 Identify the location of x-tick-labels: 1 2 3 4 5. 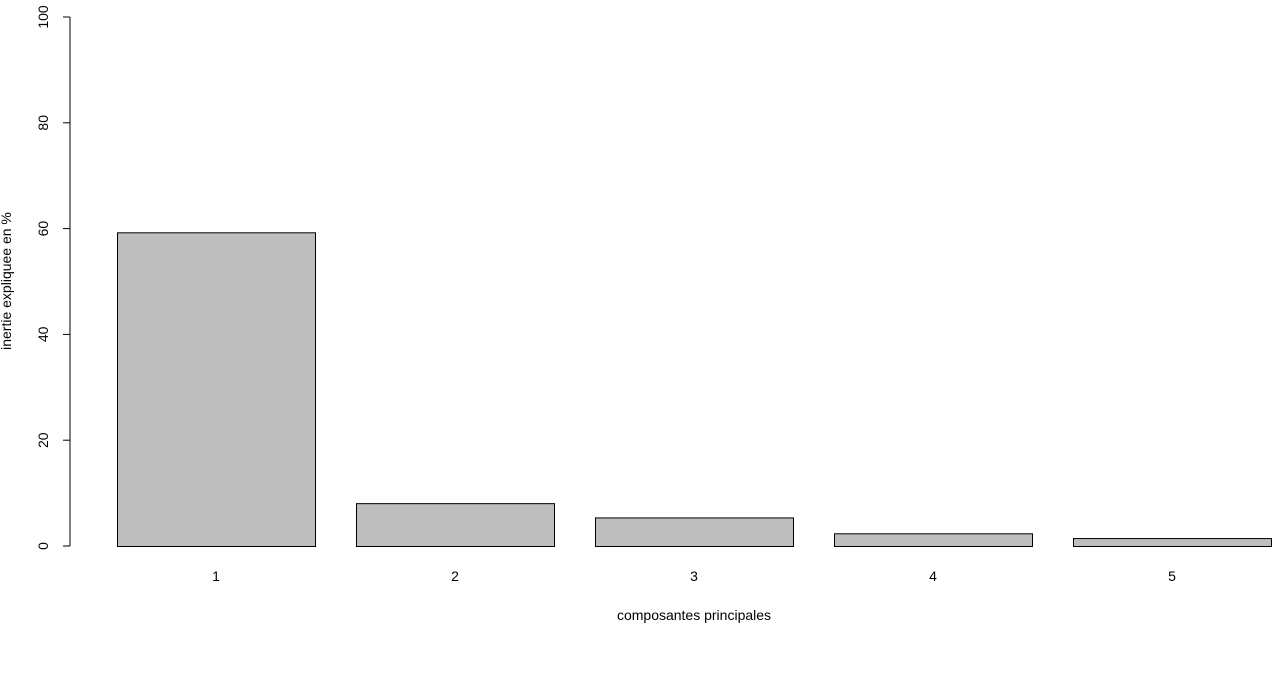
(694, 576).